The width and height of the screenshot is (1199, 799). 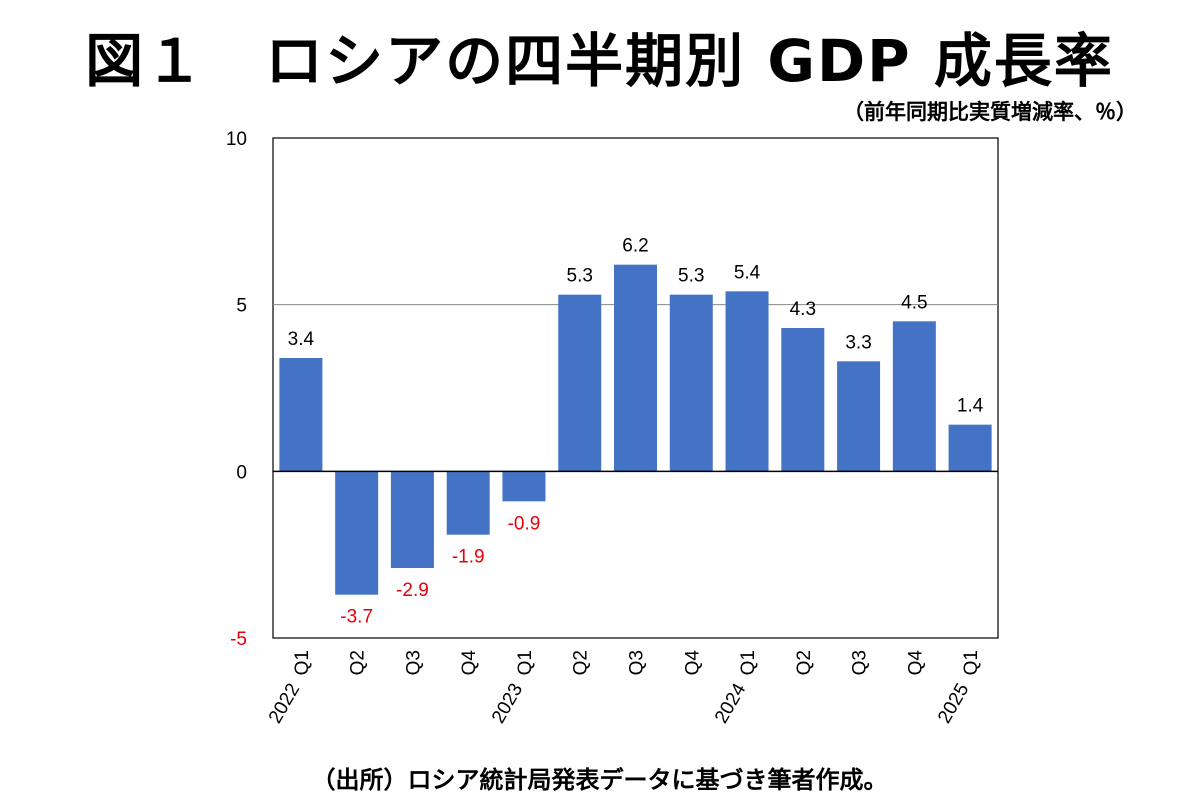 I want to click on y-tick-label: 0, so click(x=241, y=472).